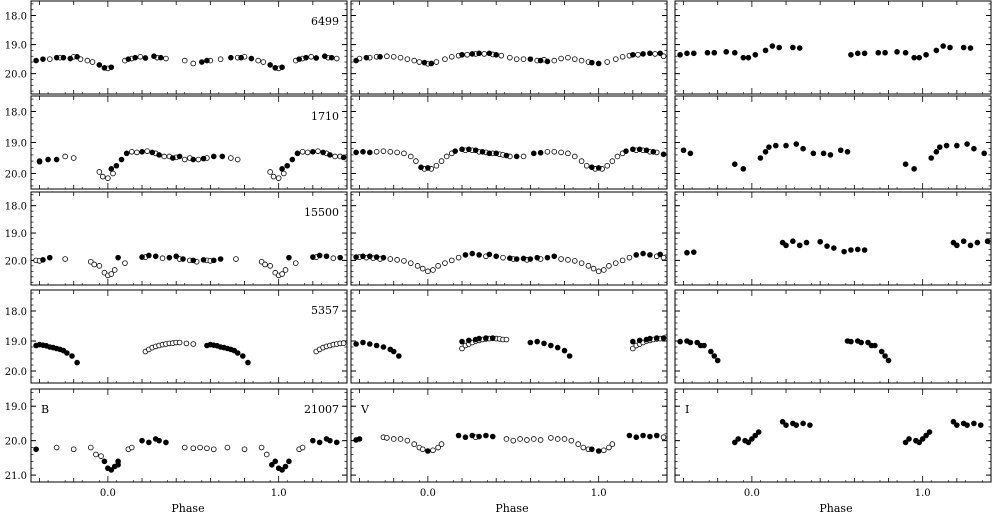 This screenshot has width=997, height=514. What do you see at coordinates (833, 336) in the screenshot?
I see `panel-5357-I` at bounding box center [833, 336].